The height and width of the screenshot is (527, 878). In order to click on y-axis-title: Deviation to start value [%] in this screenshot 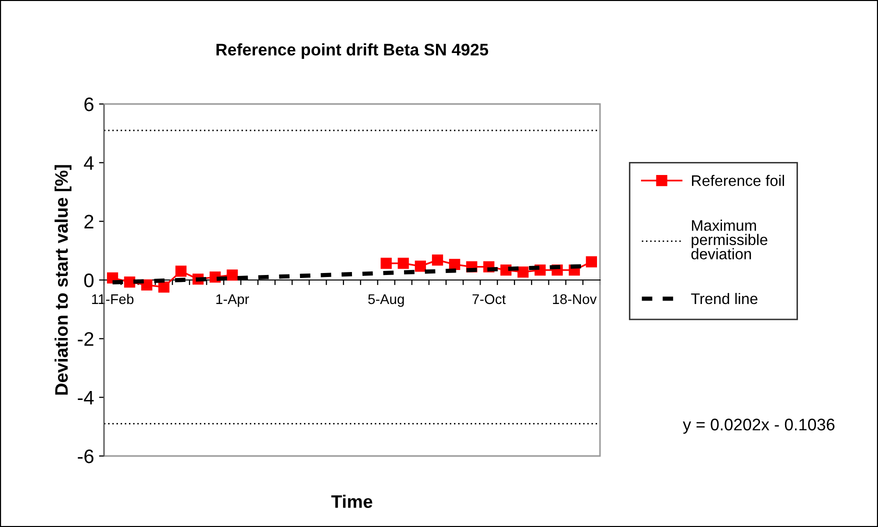, I will do `click(63, 280)`.